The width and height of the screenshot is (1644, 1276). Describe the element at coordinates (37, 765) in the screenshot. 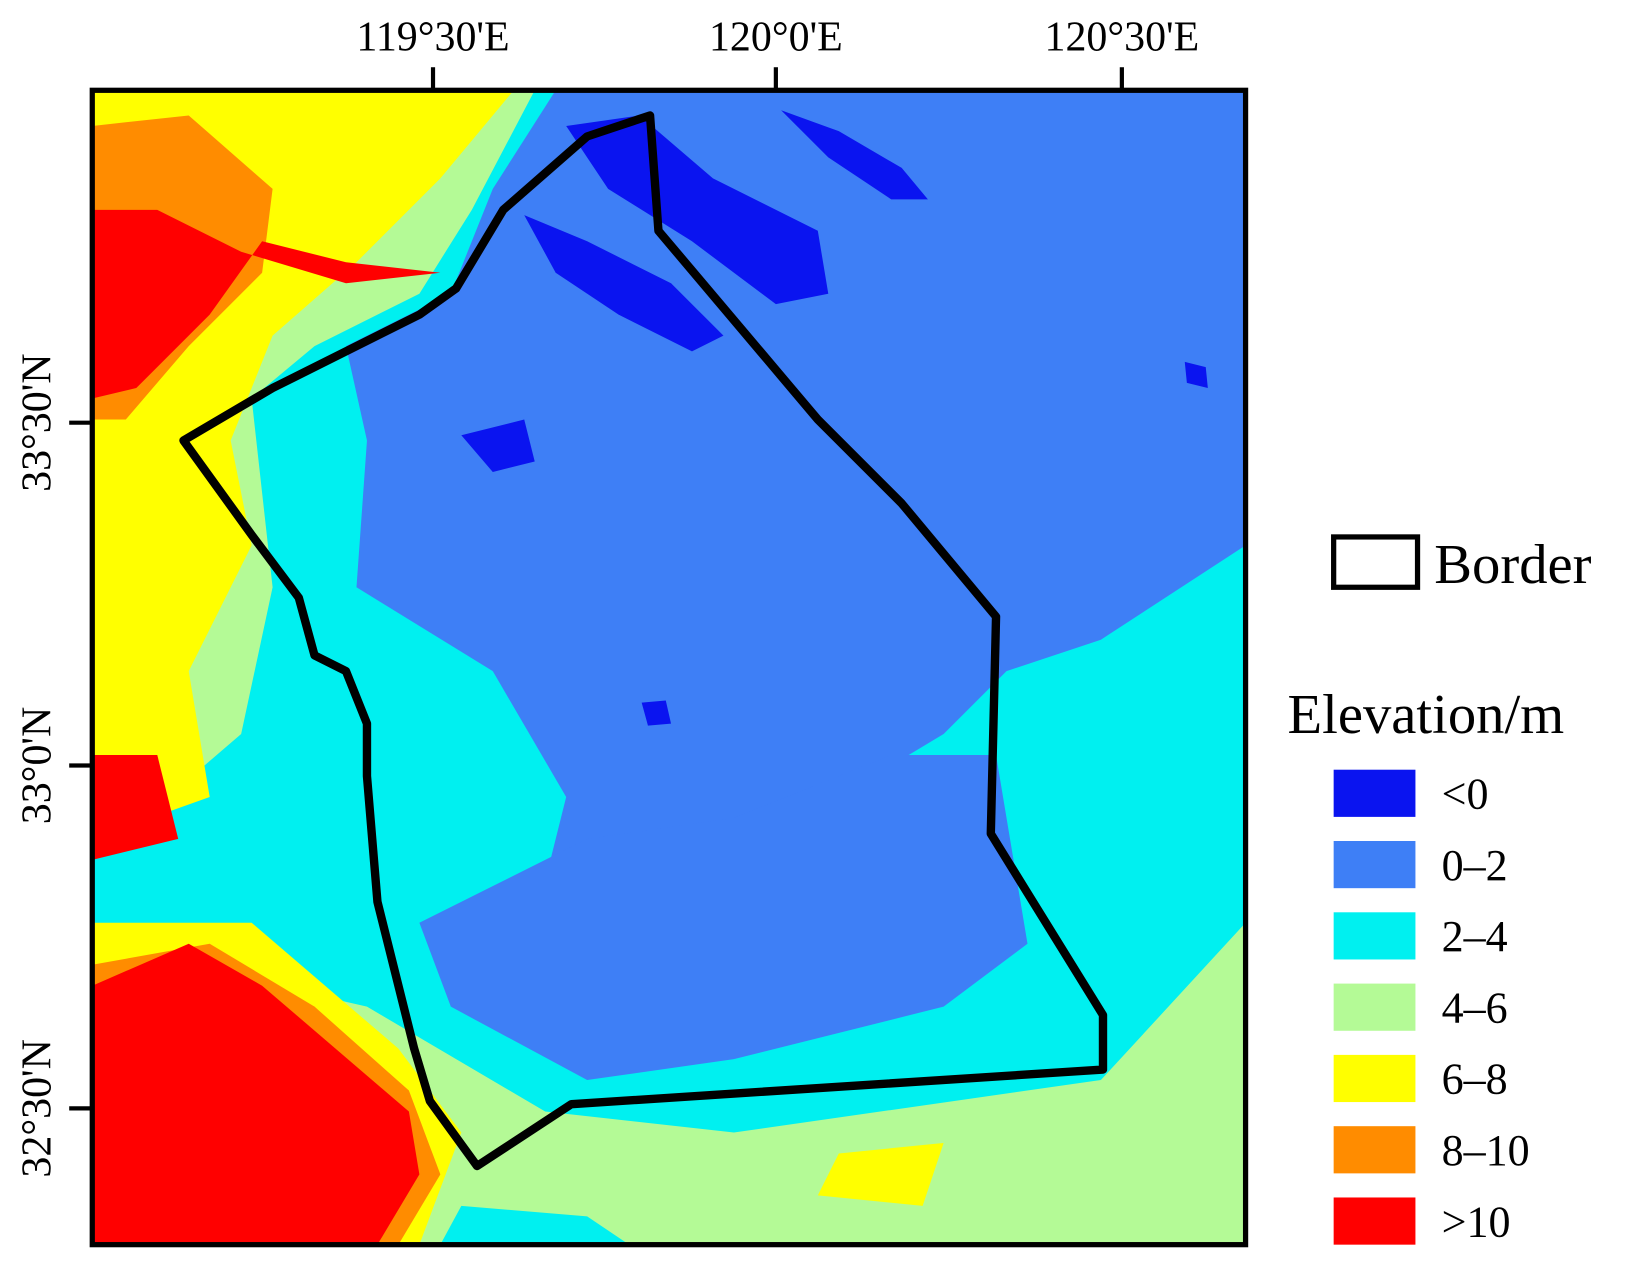

I see `latitude-label: 33°0'N` at that location.